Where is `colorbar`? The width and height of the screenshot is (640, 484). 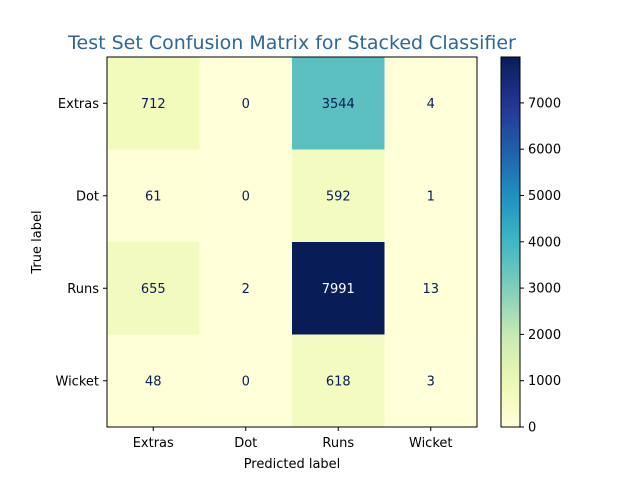 colorbar is located at coordinates (510, 242).